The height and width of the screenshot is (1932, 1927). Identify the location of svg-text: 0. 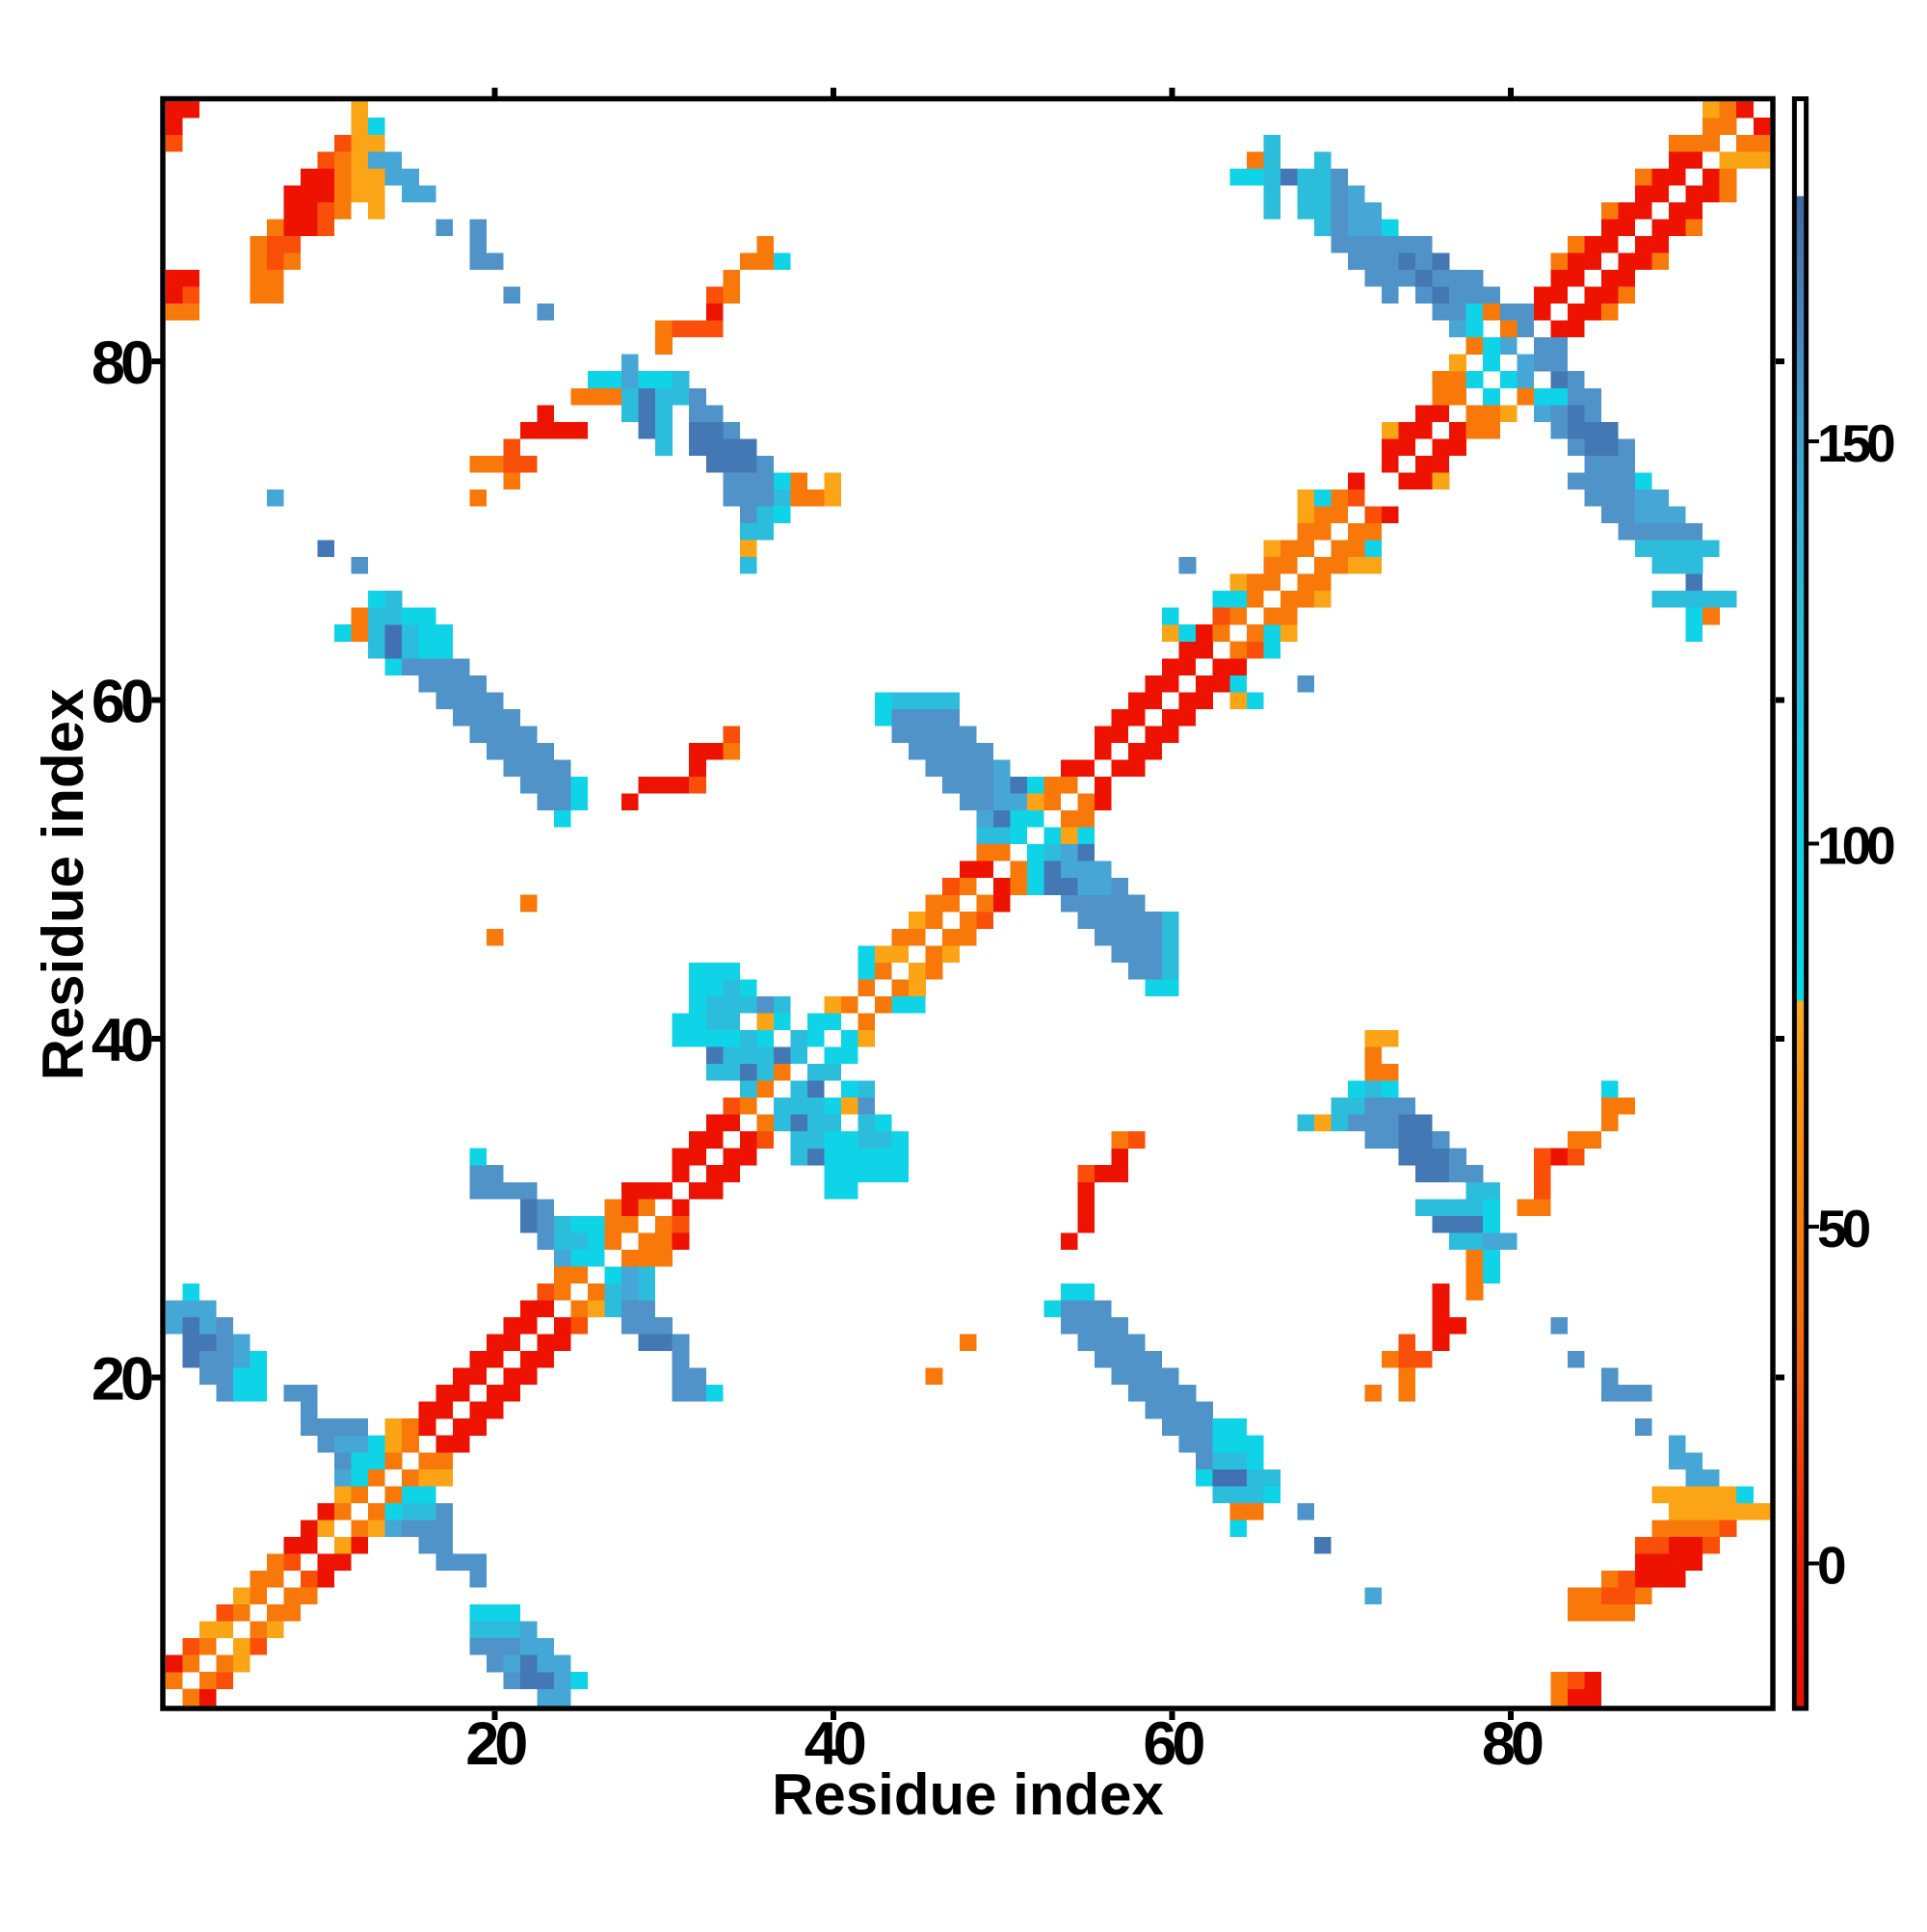
(1831, 1566).